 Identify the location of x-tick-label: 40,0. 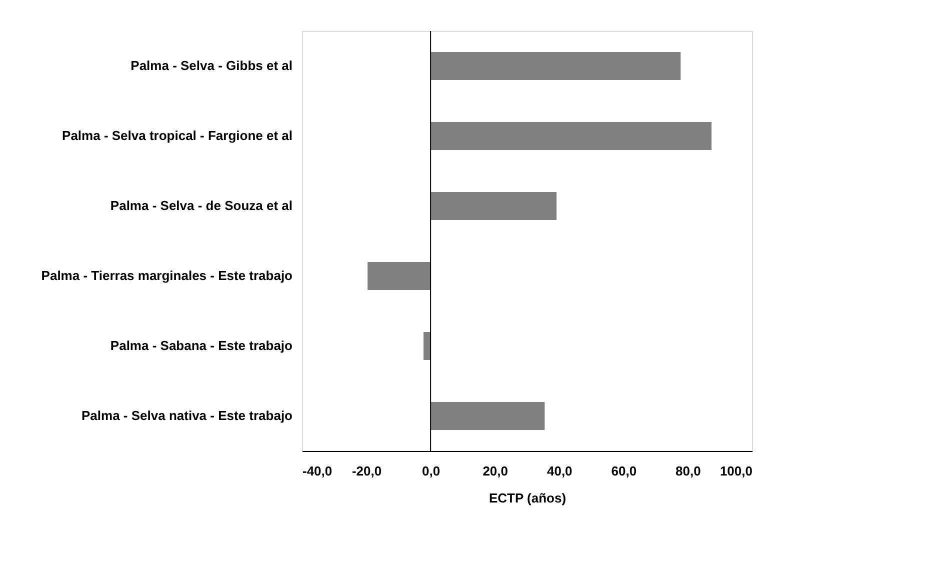
(559, 471).